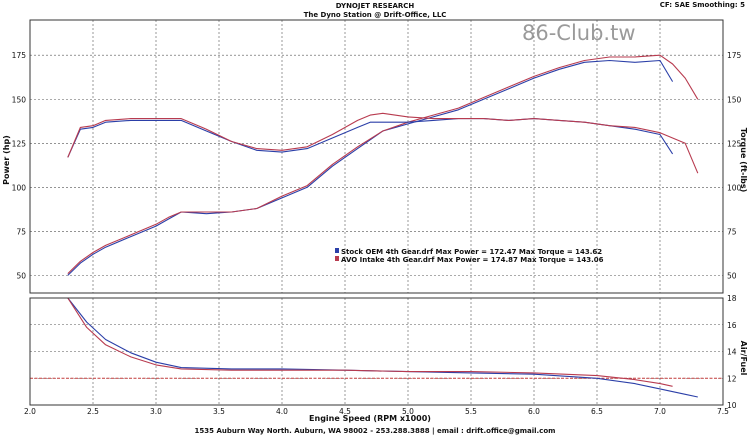 The width and height of the screenshot is (750, 435). Describe the element at coordinates (345, 411) in the screenshot. I see `x-tick-label: 4.5` at that location.